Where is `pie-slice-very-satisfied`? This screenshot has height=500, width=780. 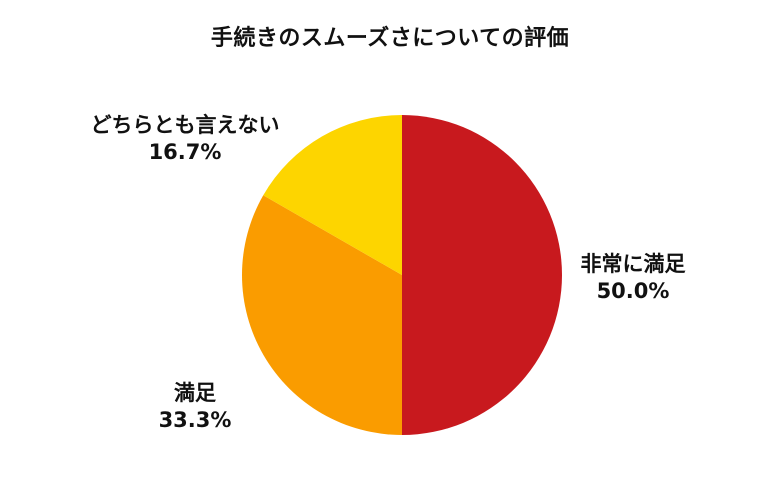 pie-slice-very-satisfied is located at coordinates (482, 275).